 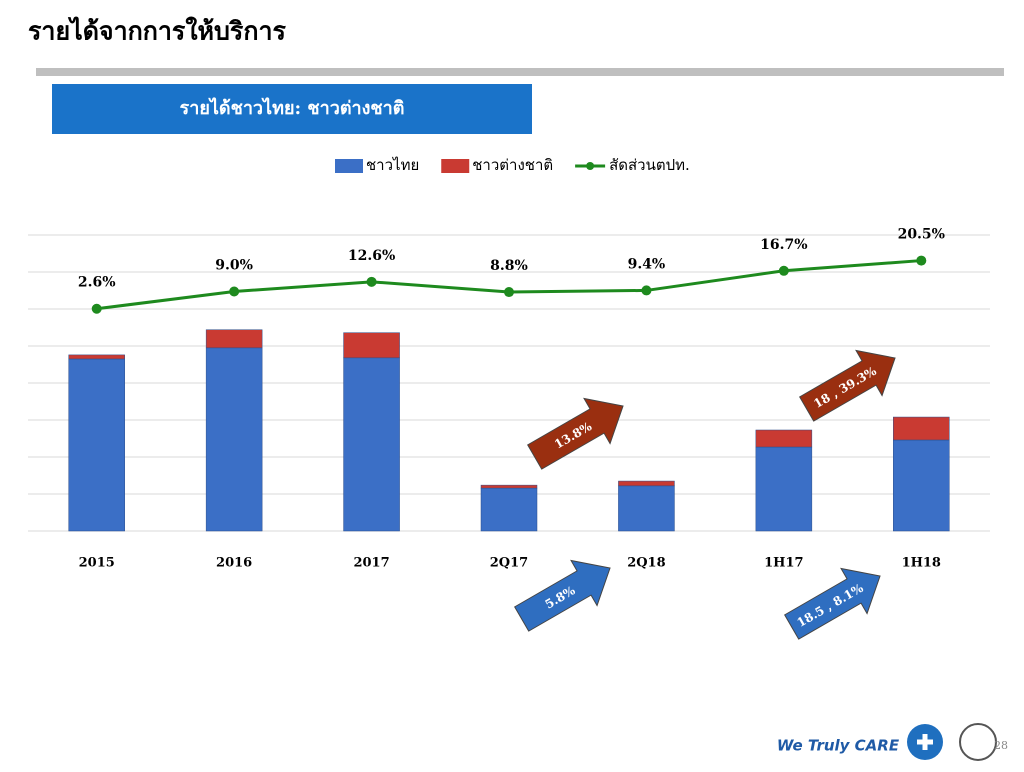 What do you see at coordinates (520, 72) in the screenshot?
I see `divider` at bounding box center [520, 72].